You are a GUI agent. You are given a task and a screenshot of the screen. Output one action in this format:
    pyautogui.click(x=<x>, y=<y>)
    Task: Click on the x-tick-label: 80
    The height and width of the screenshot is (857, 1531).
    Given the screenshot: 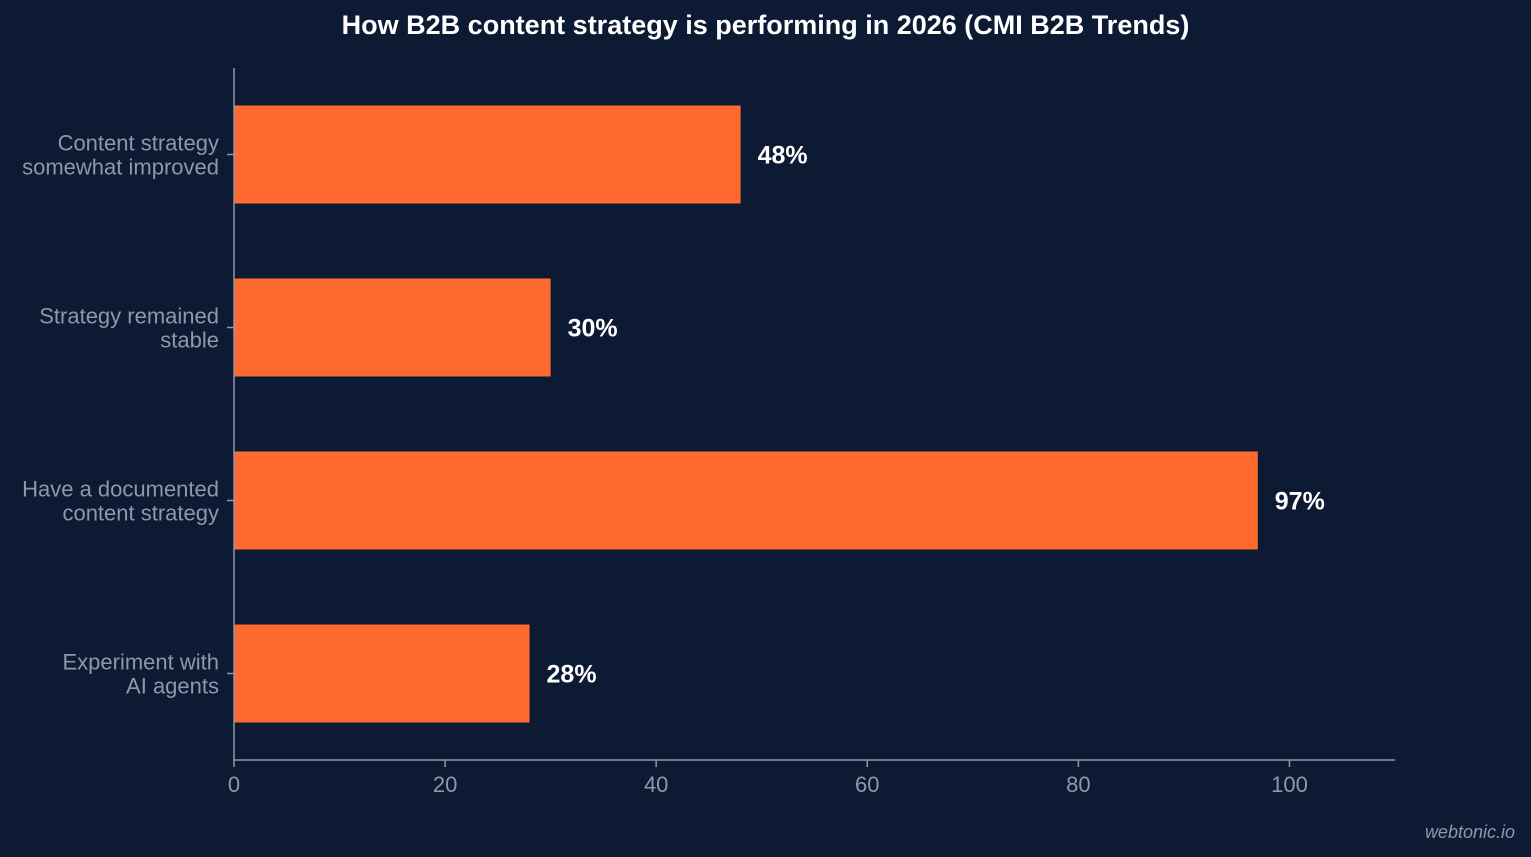 What is the action you would take?
    pyautogui.click(x=1078, y=784)
    